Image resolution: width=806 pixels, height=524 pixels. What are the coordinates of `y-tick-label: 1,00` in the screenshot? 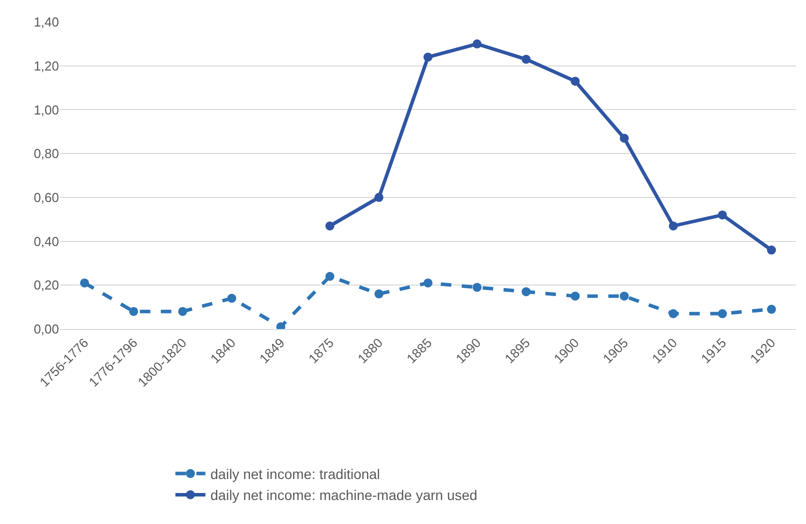 It's located at (46, 110).